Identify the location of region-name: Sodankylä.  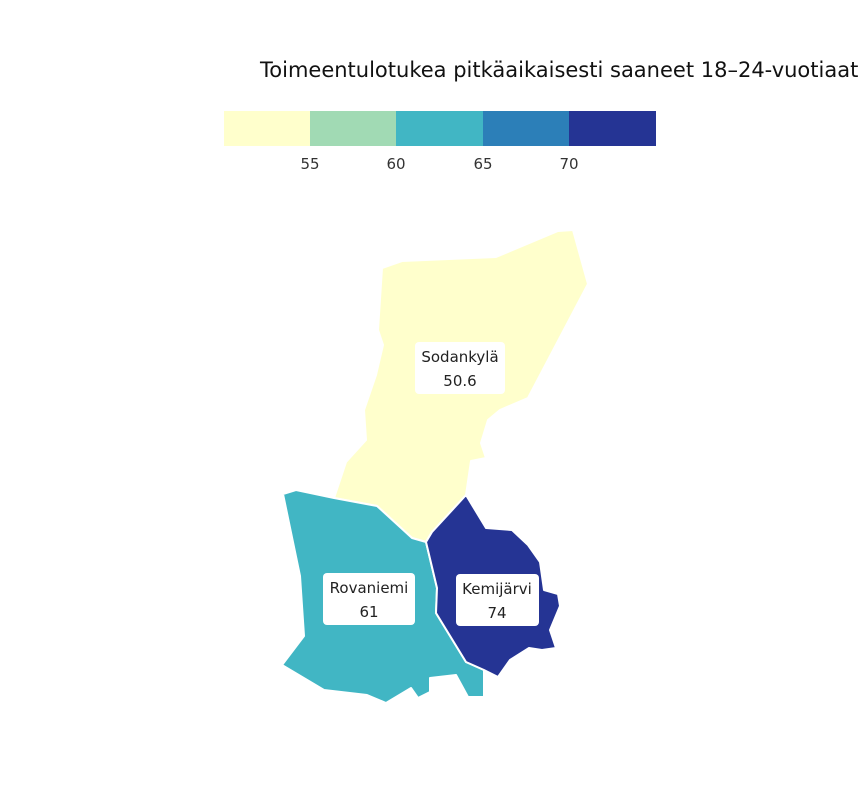
(459, 357).